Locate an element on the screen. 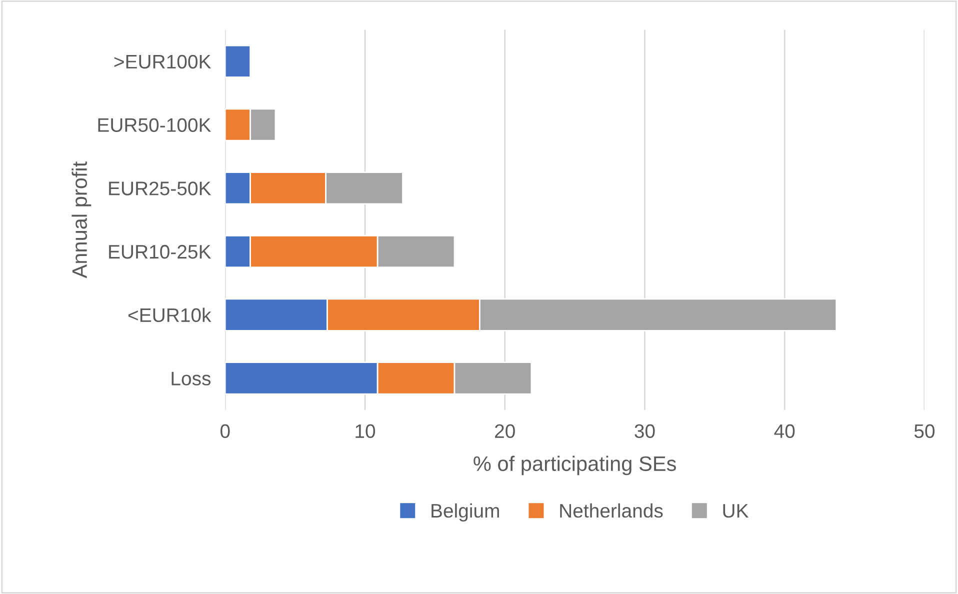 This screenshot has width=958, height=594. legend-label: Netherlands is located at coordinates (611, 510).